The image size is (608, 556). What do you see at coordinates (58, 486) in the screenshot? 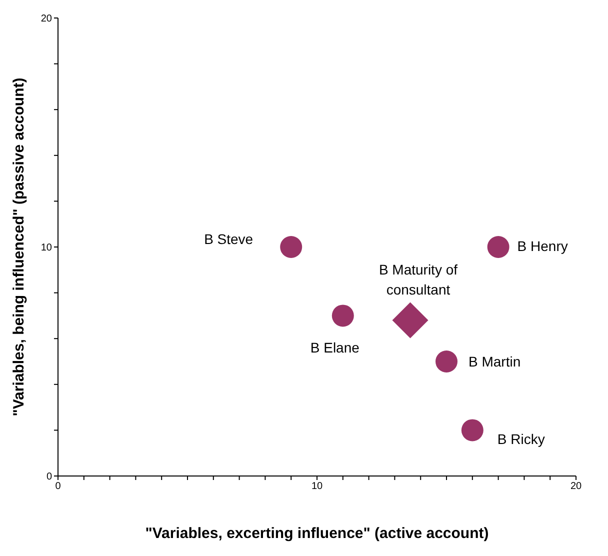
I see `x-tick-label: 0` at bounding box center [58, 486].